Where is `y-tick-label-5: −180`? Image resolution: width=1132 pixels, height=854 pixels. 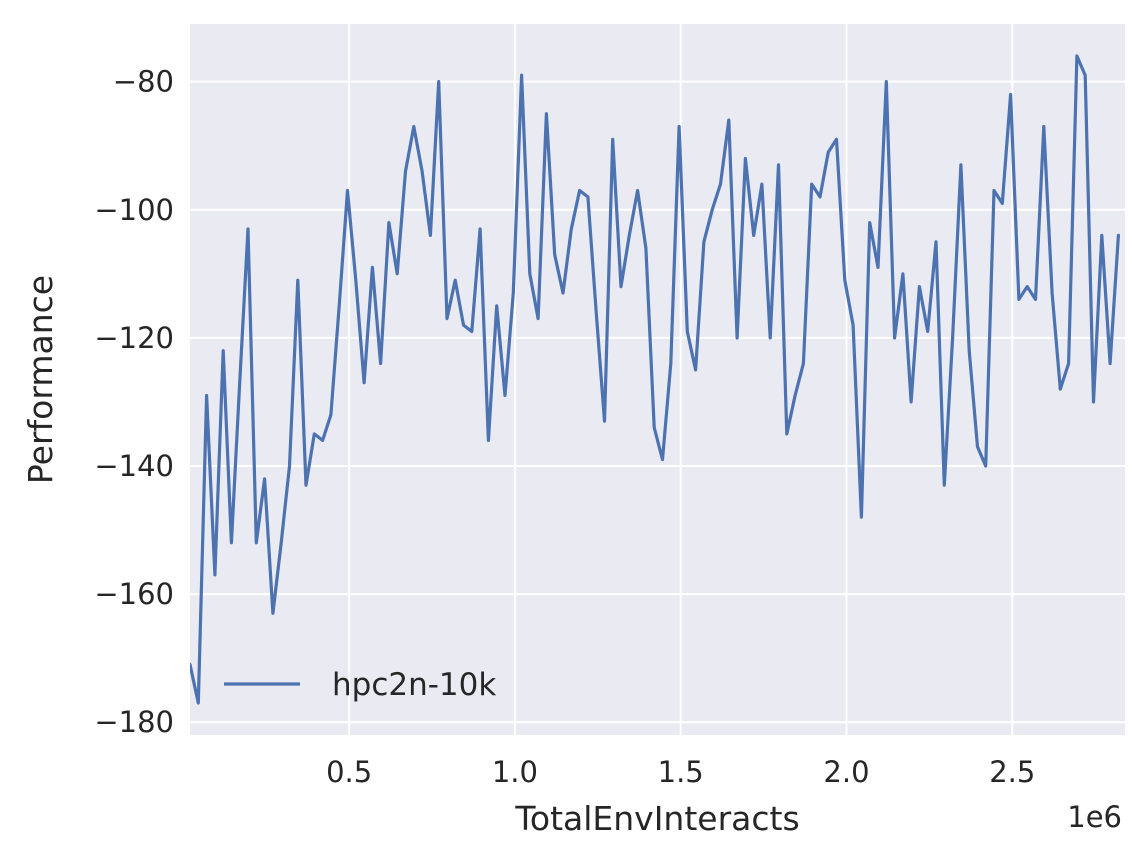 y-tick-label-5: −180 is located at coordinates (134, 722).